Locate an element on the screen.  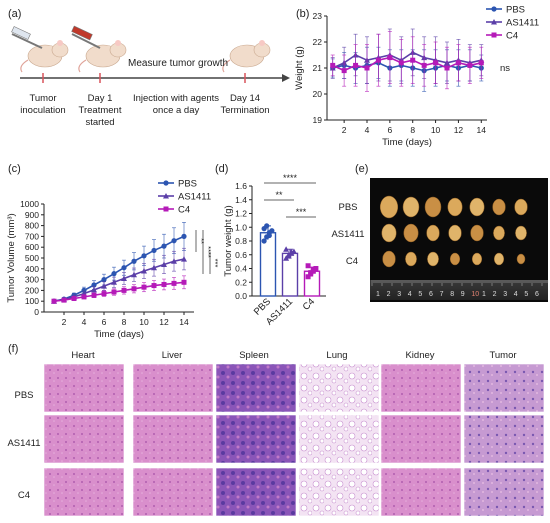
panel-label-b: (b) is located at coordinates (302, 14).